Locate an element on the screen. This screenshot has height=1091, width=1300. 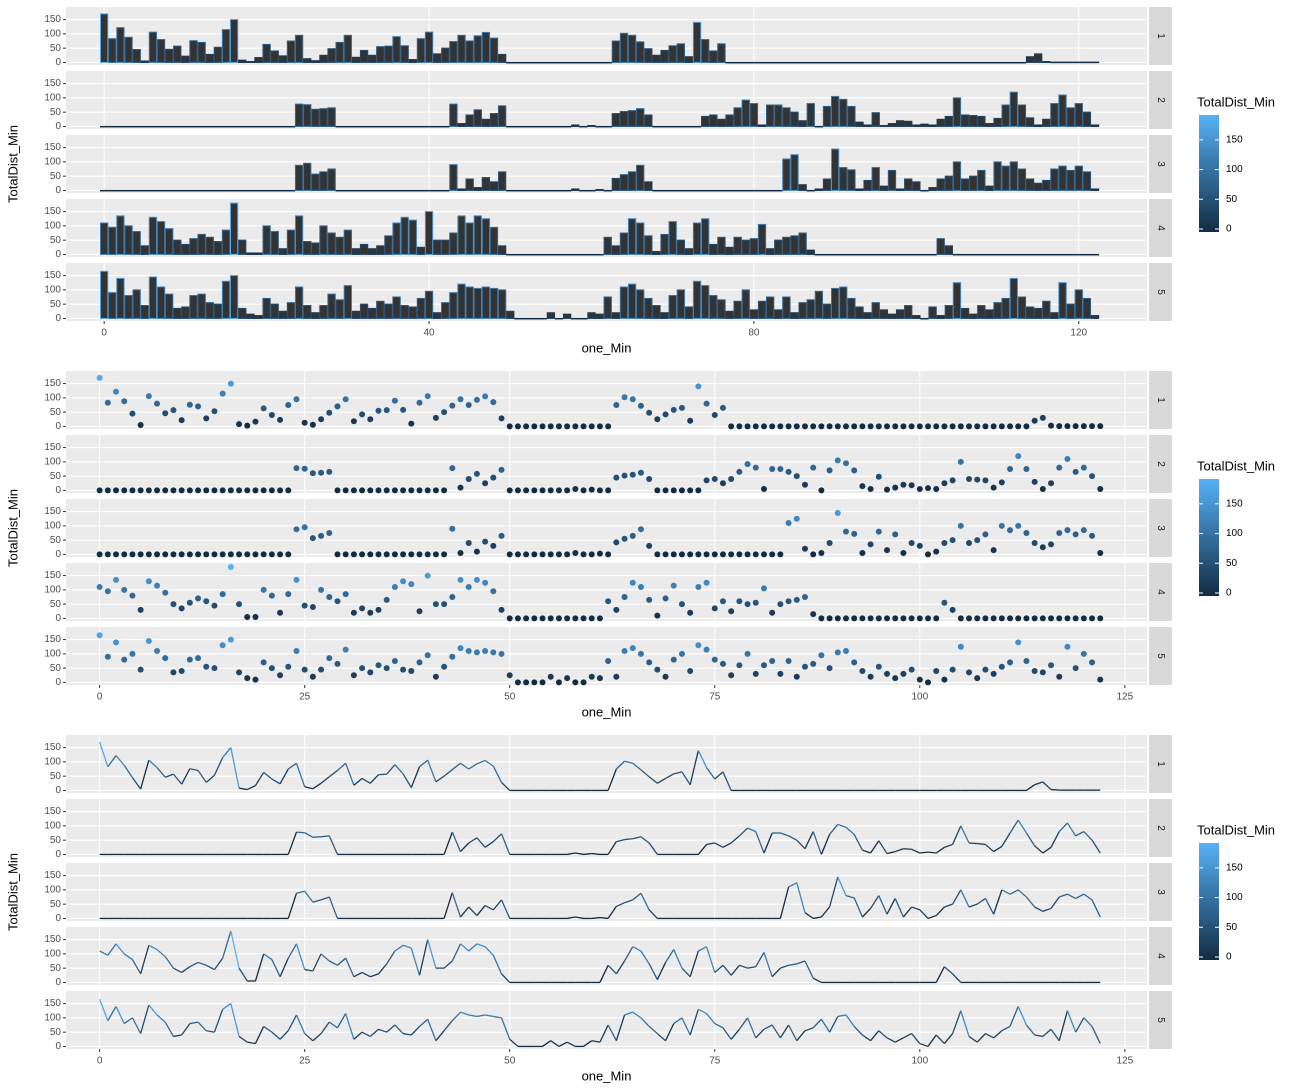
colorbar-label: 150 is located at coordinates (1234, 503).